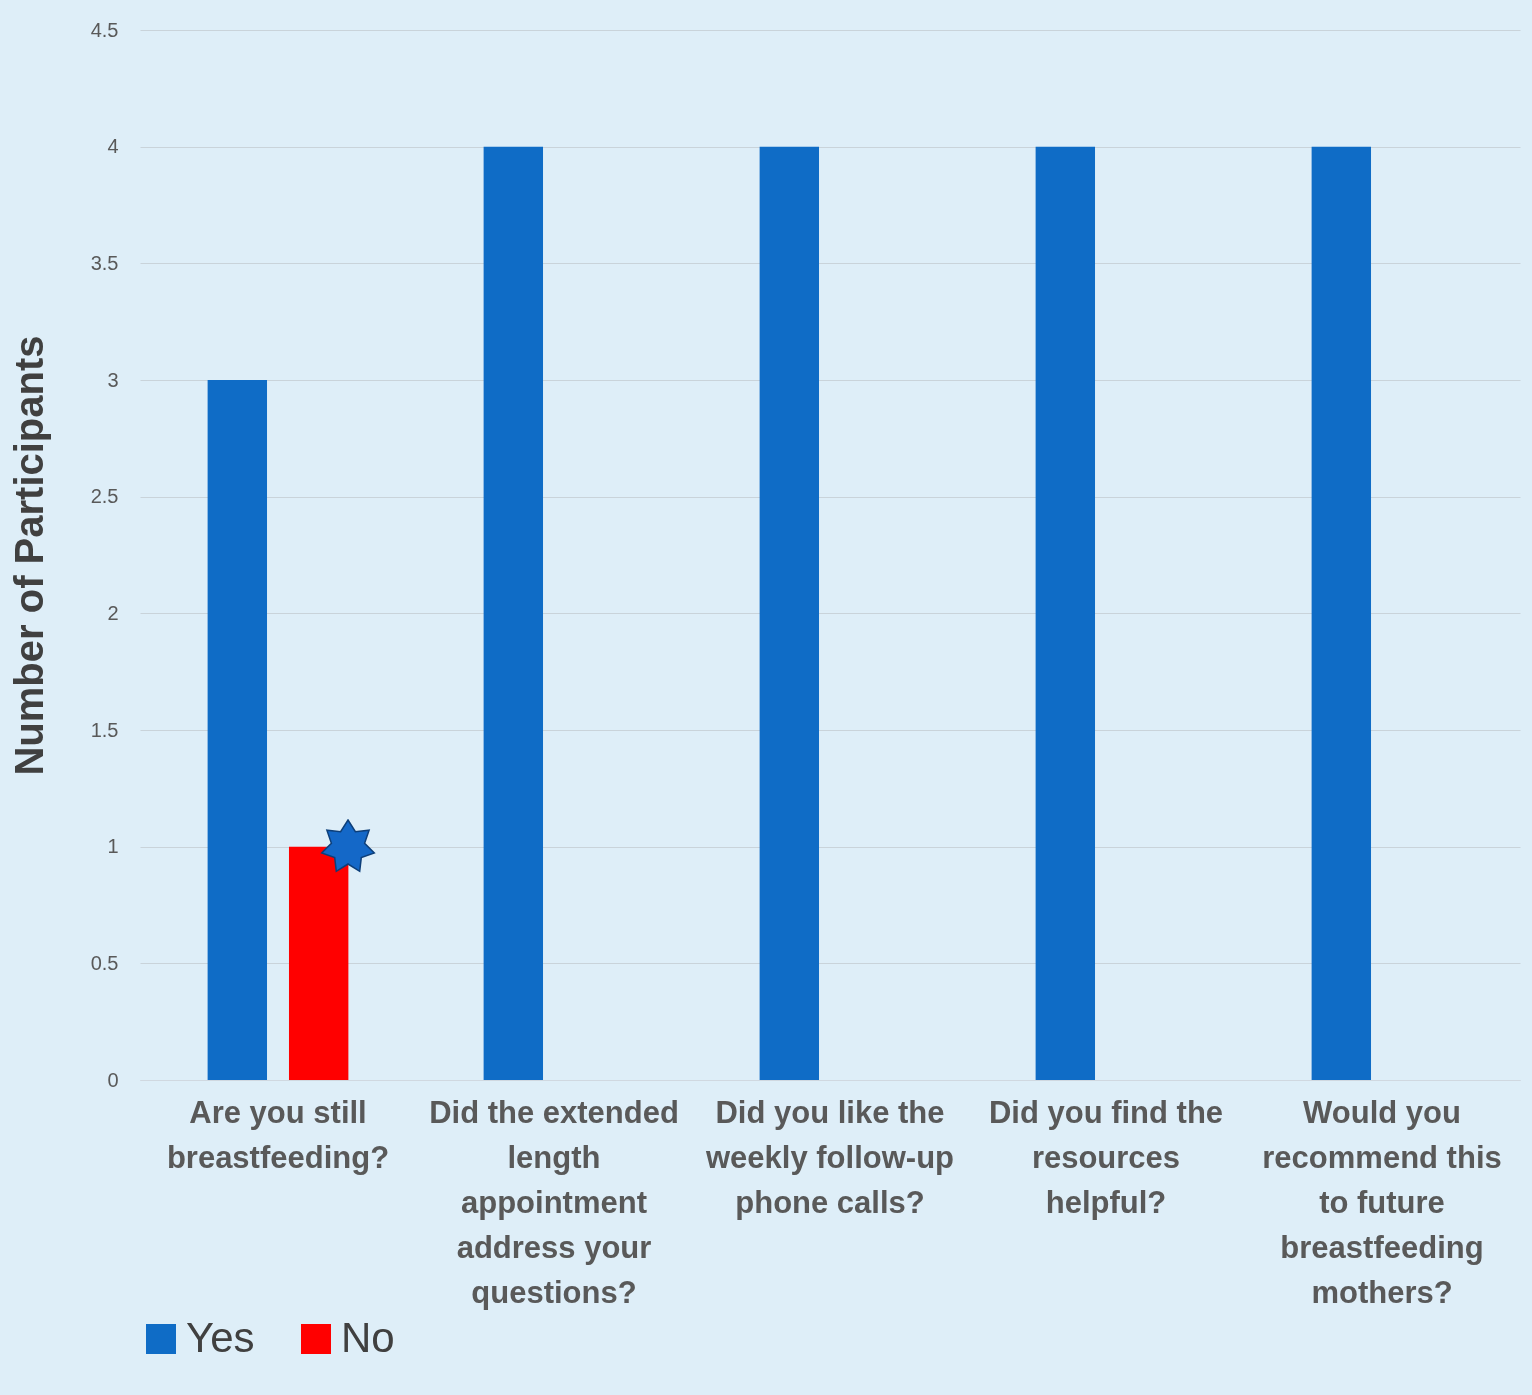 This screenshot has height=1395, width=1532. Describe the element at coordinates (113, 612) in the screenshot. I see `y-tick-label: 2` at that location.